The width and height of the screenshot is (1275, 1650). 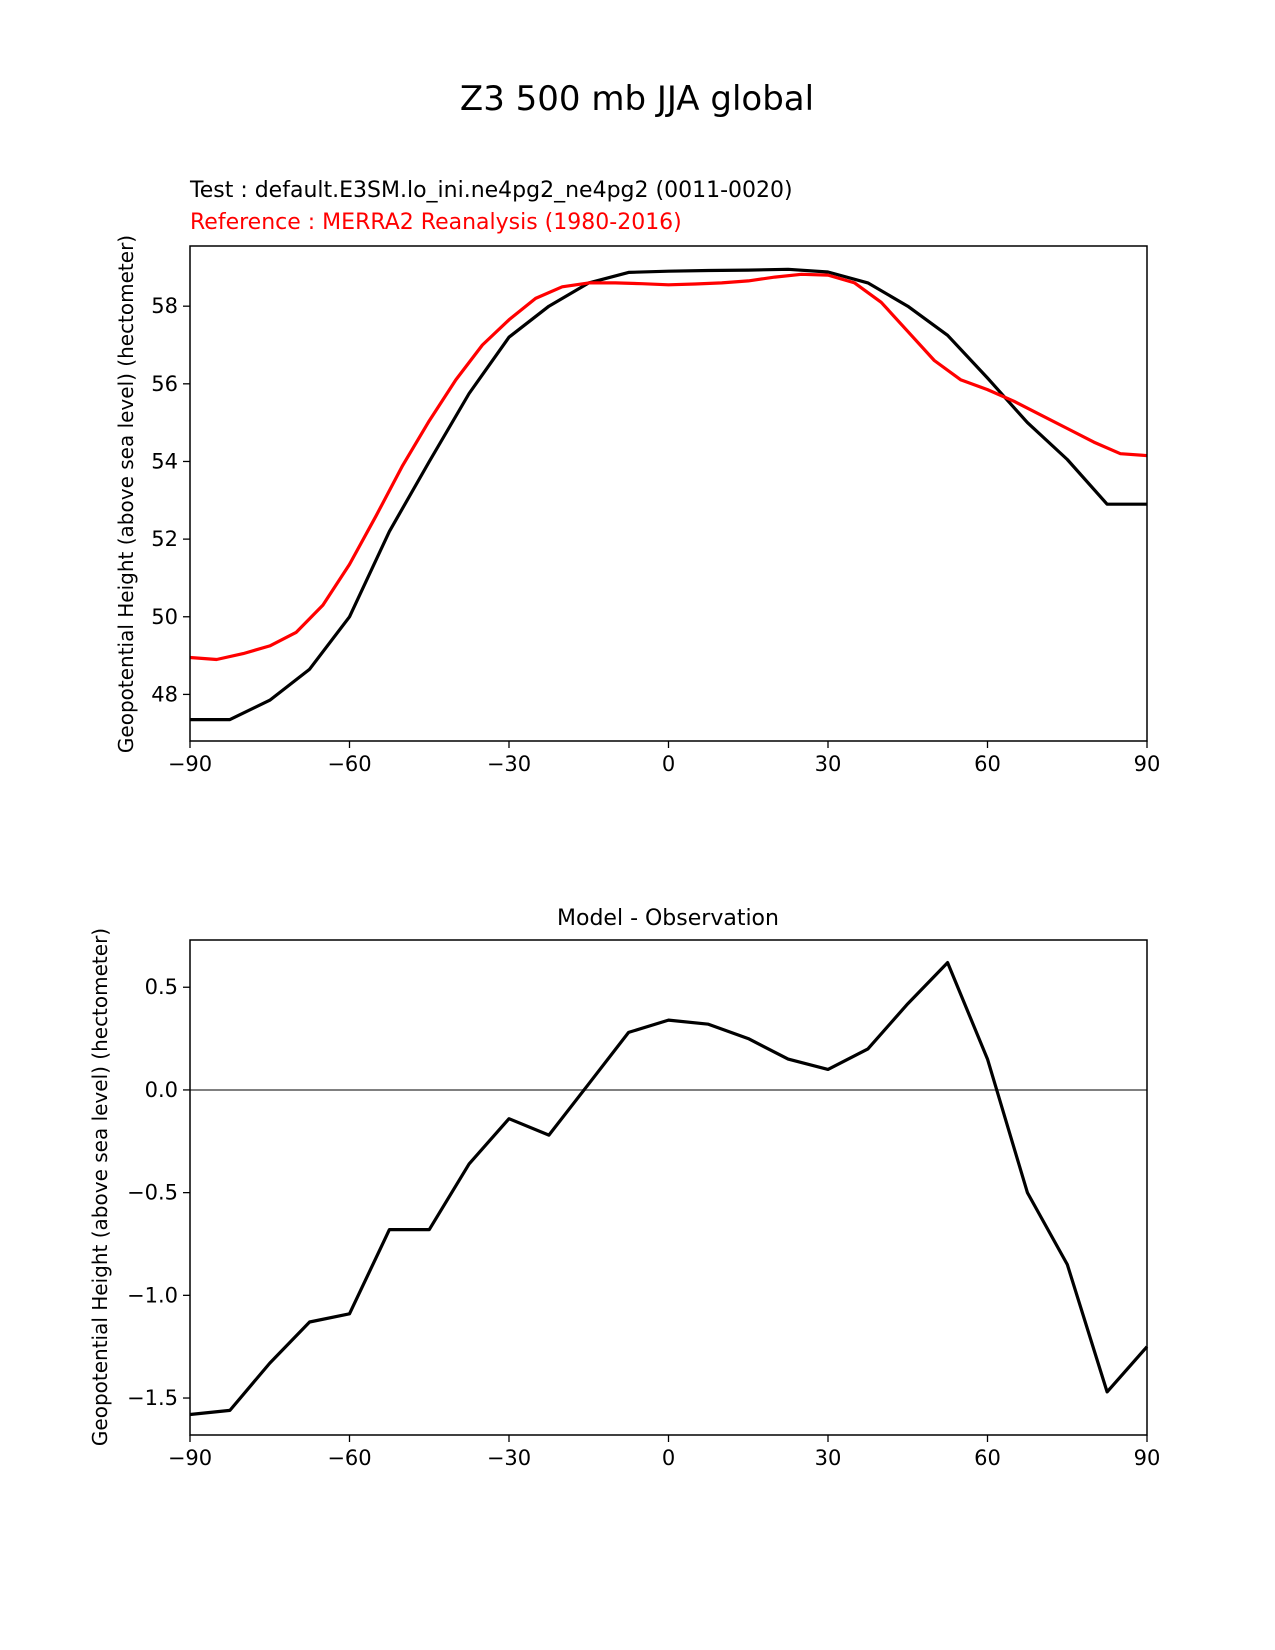 What do you see at coordinates (987, 1458) in the screenshot?
I see `bottom-xtick-label: 60` at bounding box center [987, 1458].